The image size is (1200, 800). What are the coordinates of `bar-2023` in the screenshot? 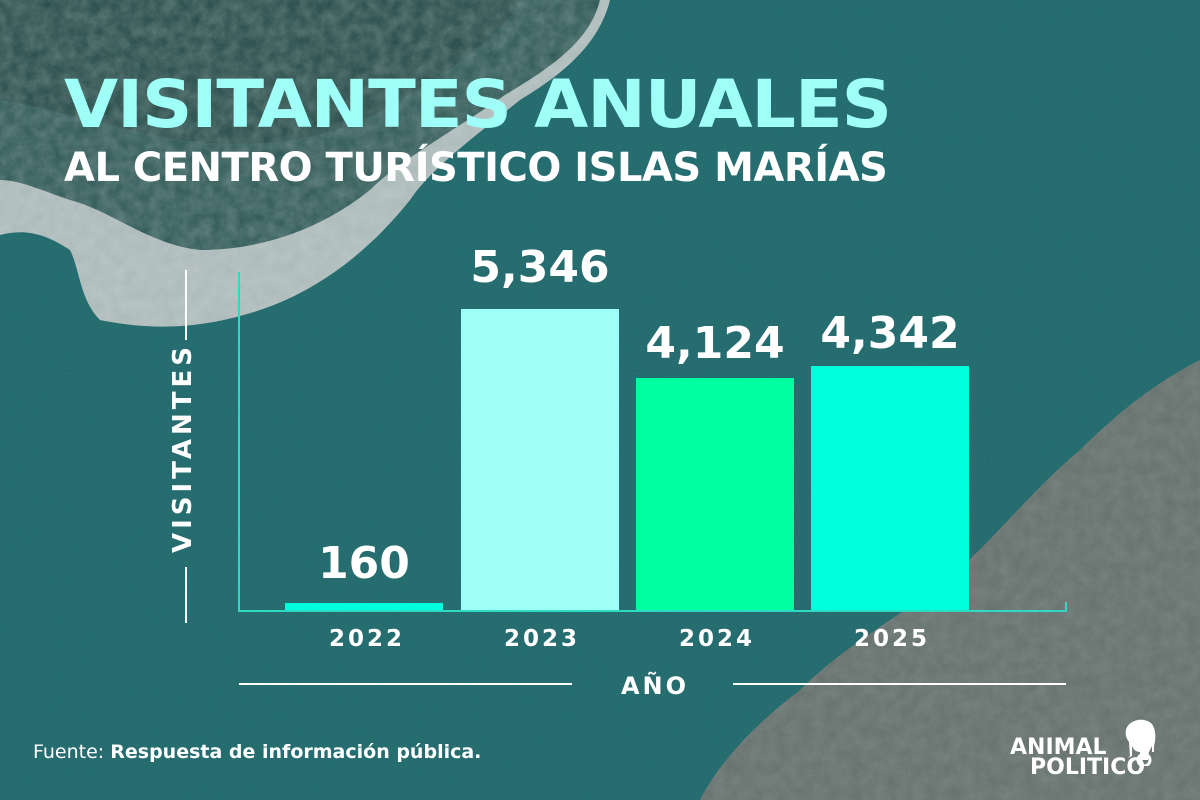 It's located at (540, 460).